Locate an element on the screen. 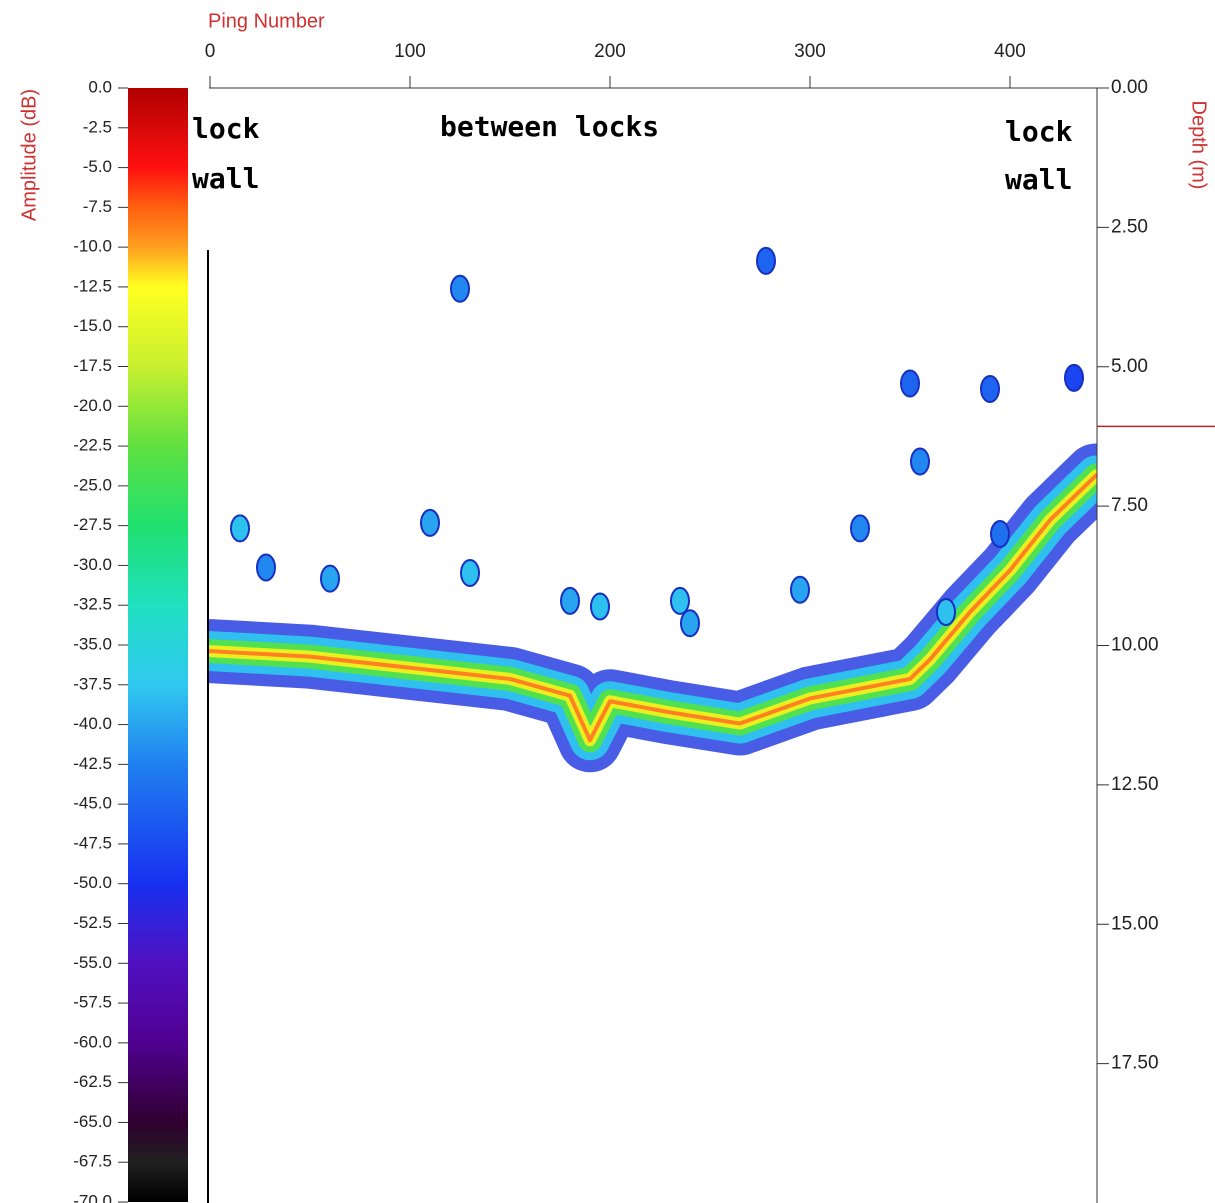 This screenshot has height=1203, width=1215. colorbar-tick-label: -67.5 is located at coordinates (92, 1161).